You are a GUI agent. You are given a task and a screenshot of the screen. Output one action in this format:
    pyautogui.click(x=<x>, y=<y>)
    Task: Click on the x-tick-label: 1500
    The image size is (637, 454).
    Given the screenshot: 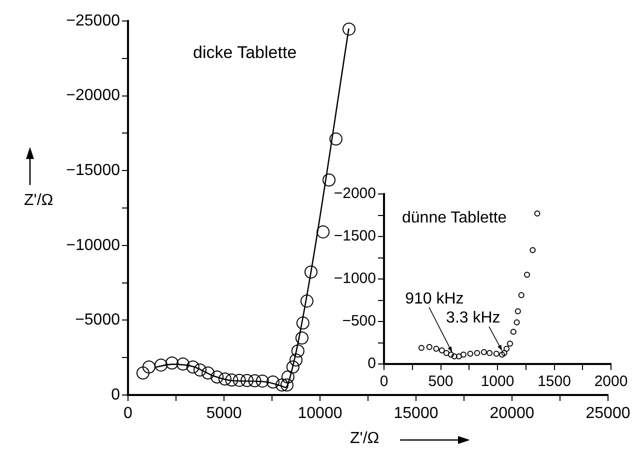 What is the action you would take?
    pyautogui.click(x=554, y=381)
    